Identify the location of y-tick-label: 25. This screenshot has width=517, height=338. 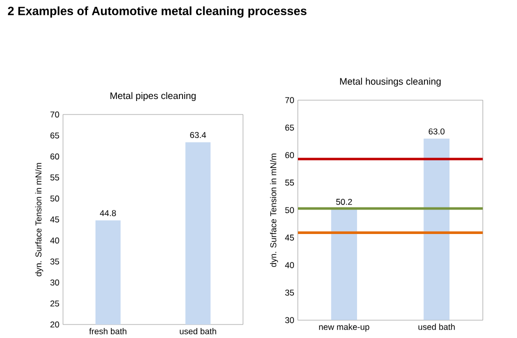
(55, 303).